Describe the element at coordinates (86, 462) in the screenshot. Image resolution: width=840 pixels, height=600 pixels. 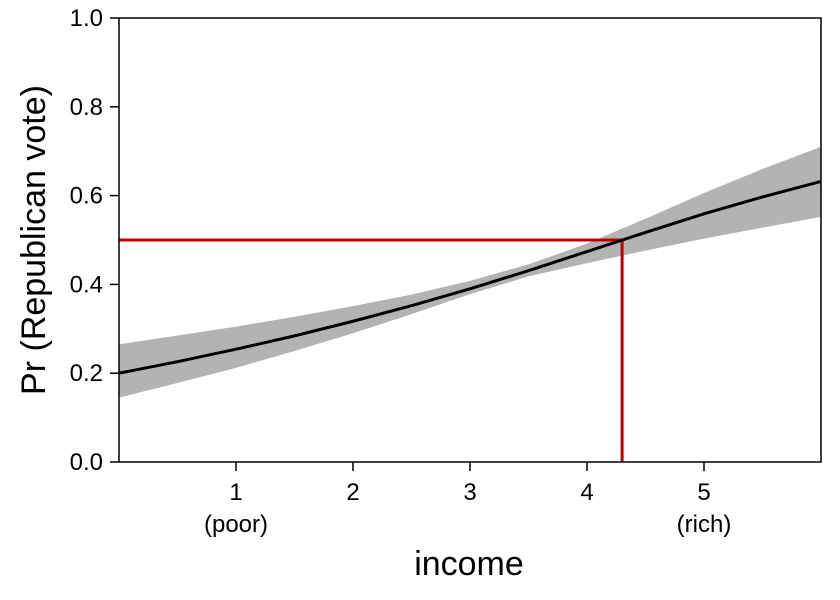
I see `y-tick-label: 0.0` at that location.